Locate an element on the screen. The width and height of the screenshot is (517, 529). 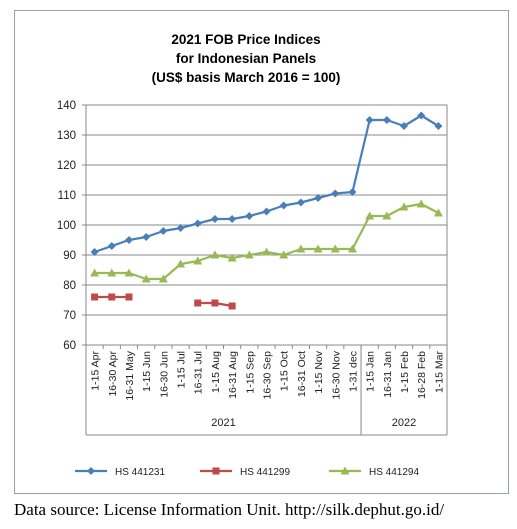
x-tick-label: 1-15 Apr is located at coordinates (96, 371).